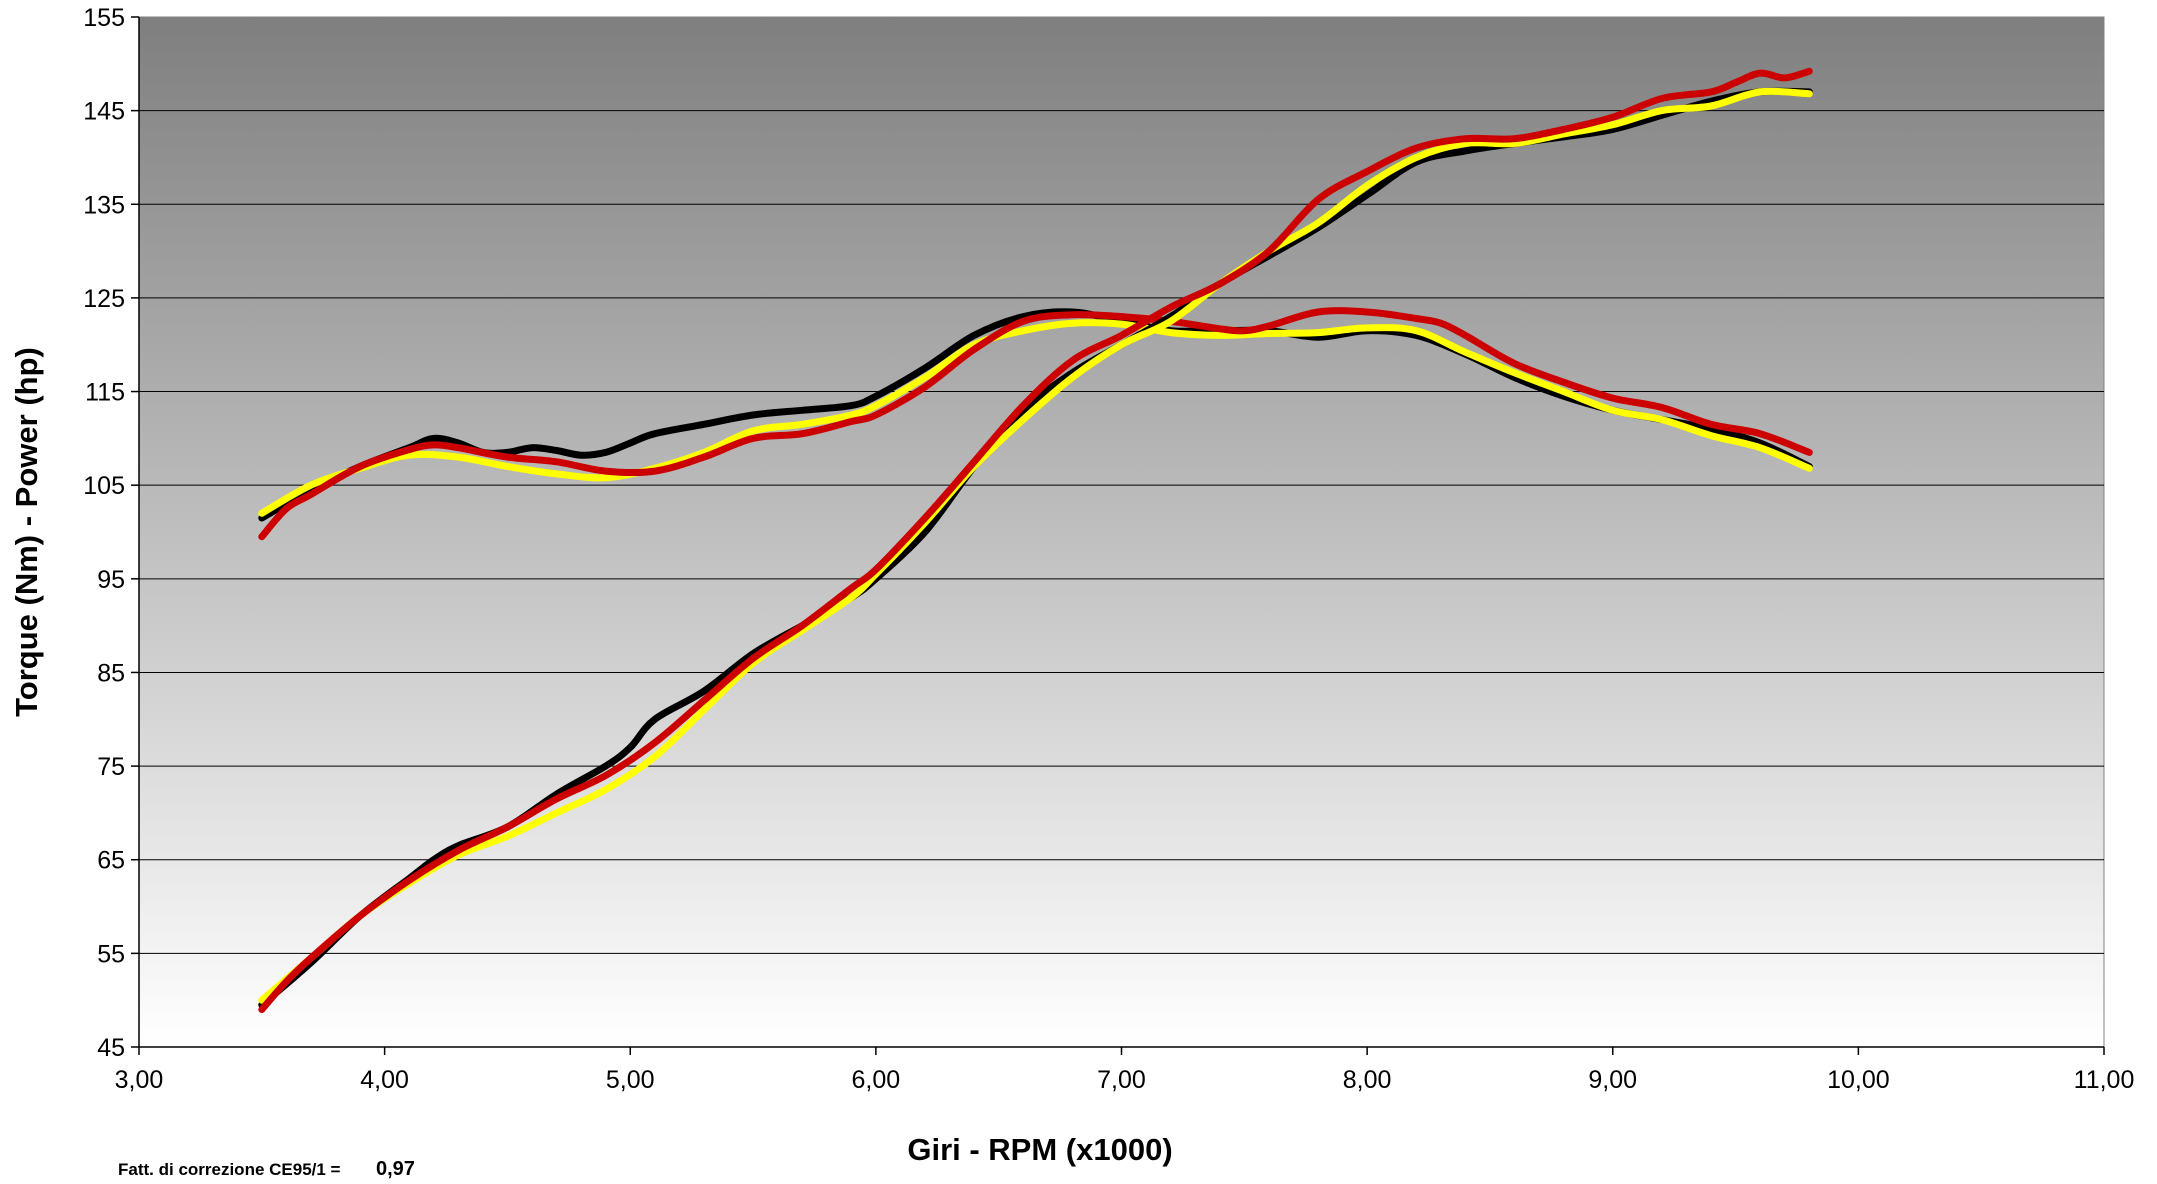  What do you see at coordinates (111, 673) in the screenshot?
I see `y-tick-label: 85` at bounding box center [111, 673].